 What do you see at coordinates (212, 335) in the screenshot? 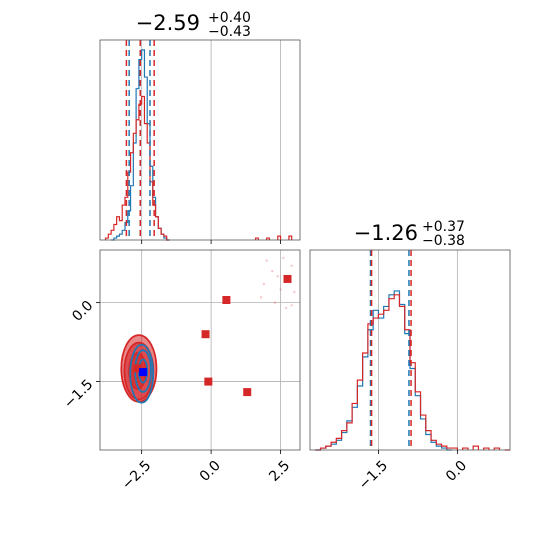
I see `markers` at bounding box center [212, 335].